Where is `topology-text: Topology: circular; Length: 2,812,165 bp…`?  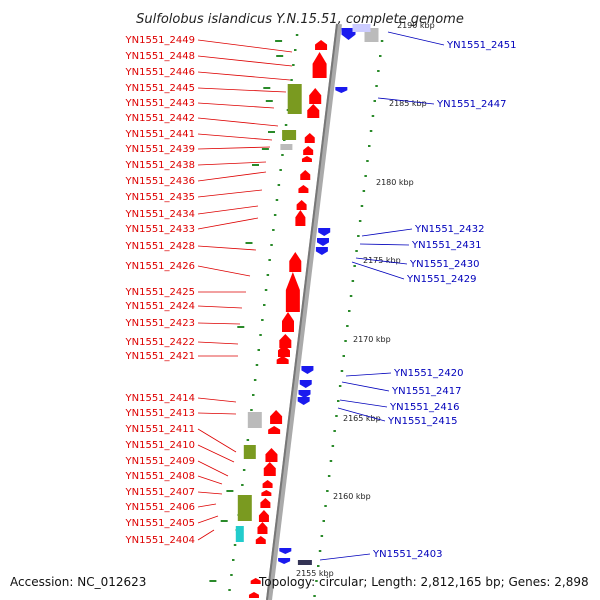
topology-text: Topology: circular; Length: 2,812,165 bp… is located at coordinates (423, 582).